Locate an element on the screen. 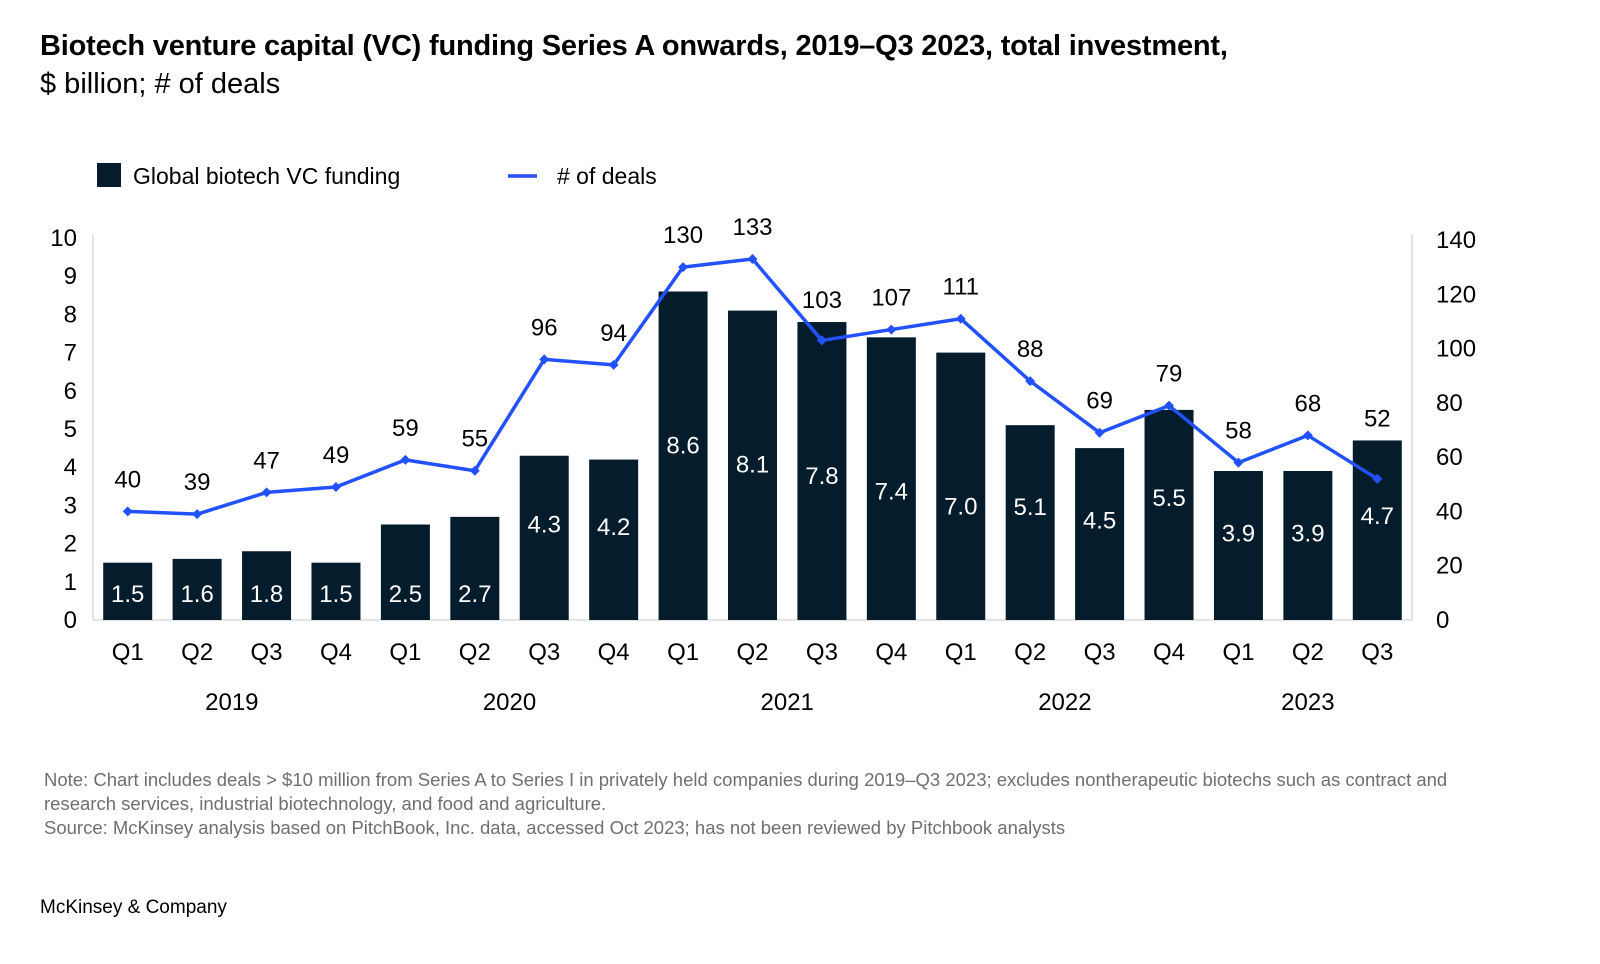  bar-value-label: 5.5 is located at coordinates (1168, 498).